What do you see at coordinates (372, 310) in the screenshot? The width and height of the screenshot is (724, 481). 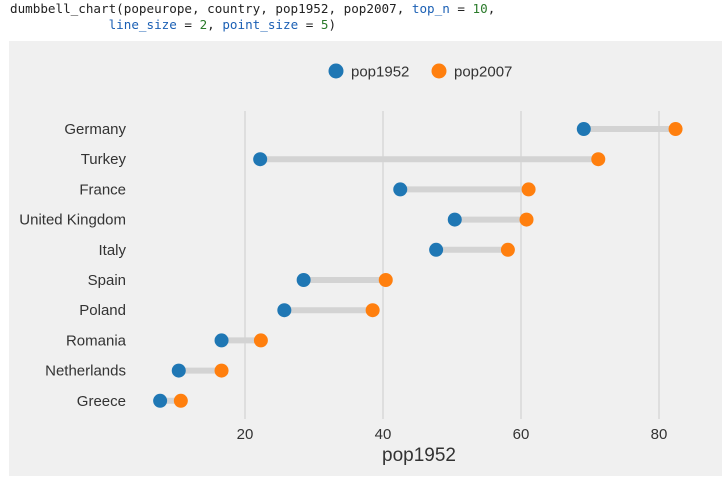 I see `point-pop2007-poland` at bounding box center [372, 310].